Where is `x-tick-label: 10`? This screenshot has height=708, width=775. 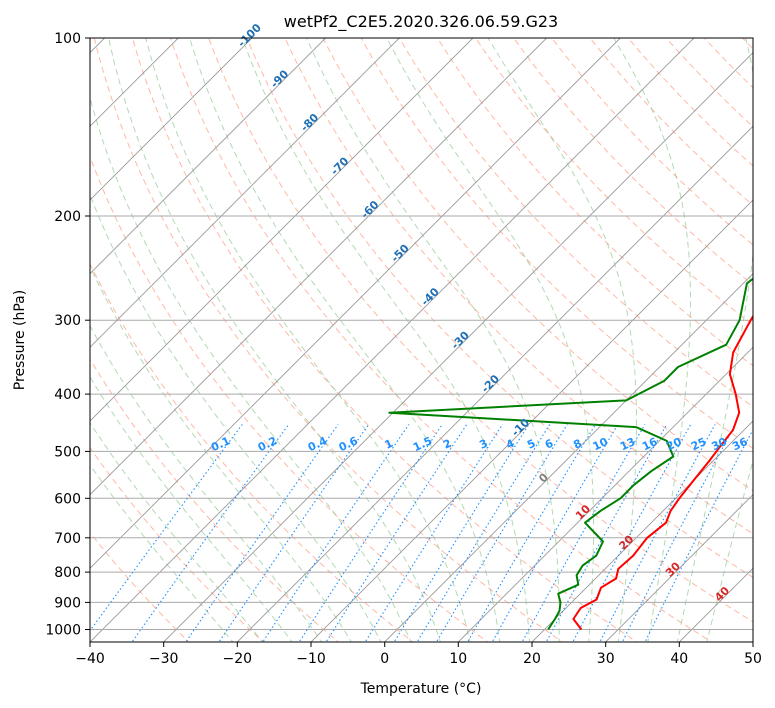
x-tick-label: 10 is located at coordinates (458, 659).